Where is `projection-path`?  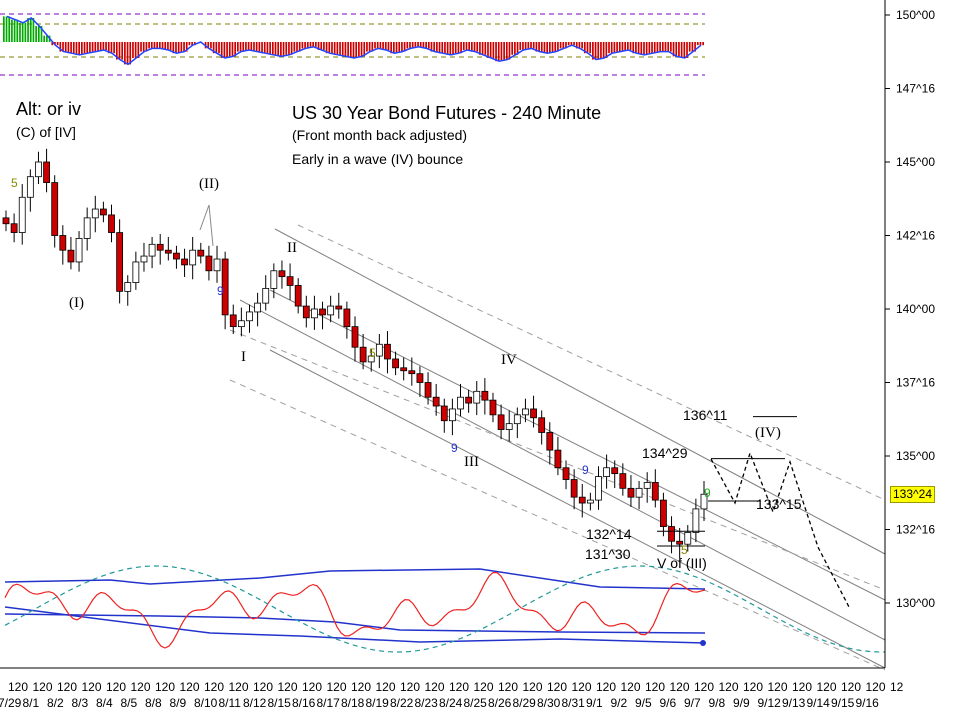 projection-path is located at coordinates (780, 530).